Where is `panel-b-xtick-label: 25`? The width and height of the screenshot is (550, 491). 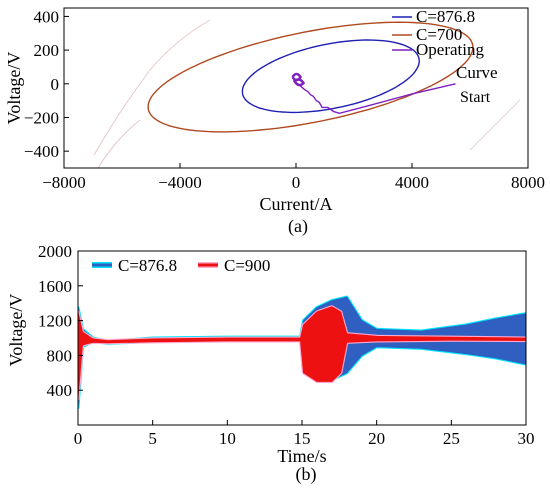
panel-b-xtick-label: 25 is located at coordinates (451, 438).